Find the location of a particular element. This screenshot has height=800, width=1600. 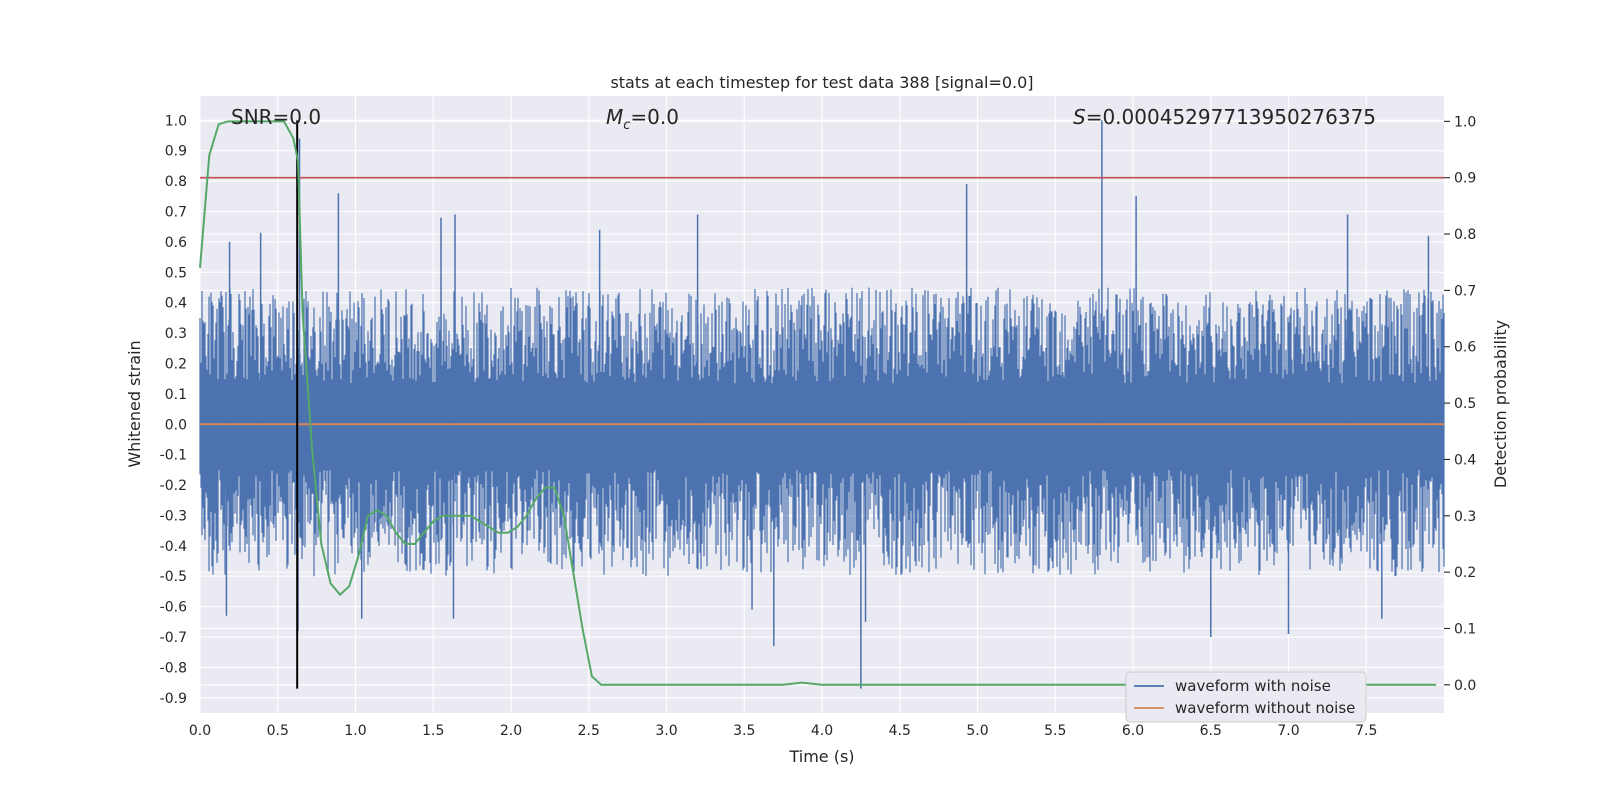

y-tick-label-left: 0.5 is located at coordinates (176, 273).